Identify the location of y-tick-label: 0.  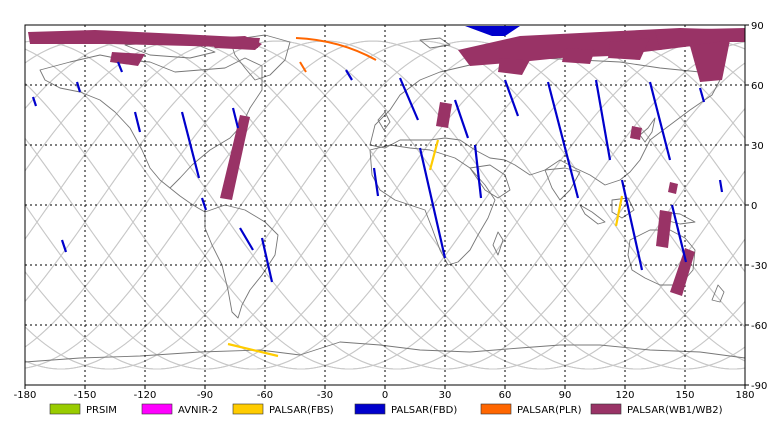
(754, 206).